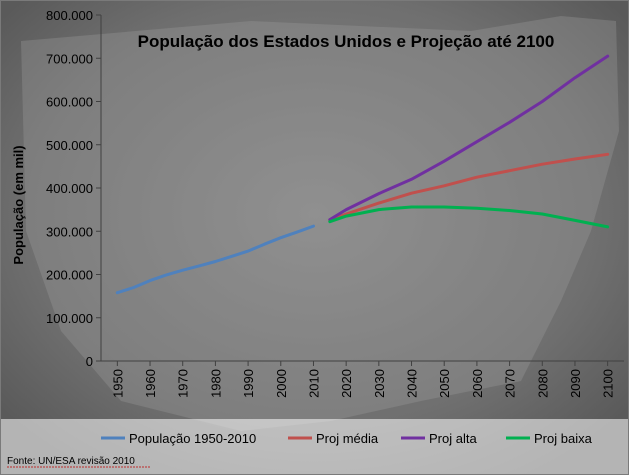  Describe the element at coordinates (453, 438) in the screenshot. I see `legend-label-3: Proj alta` at that location.